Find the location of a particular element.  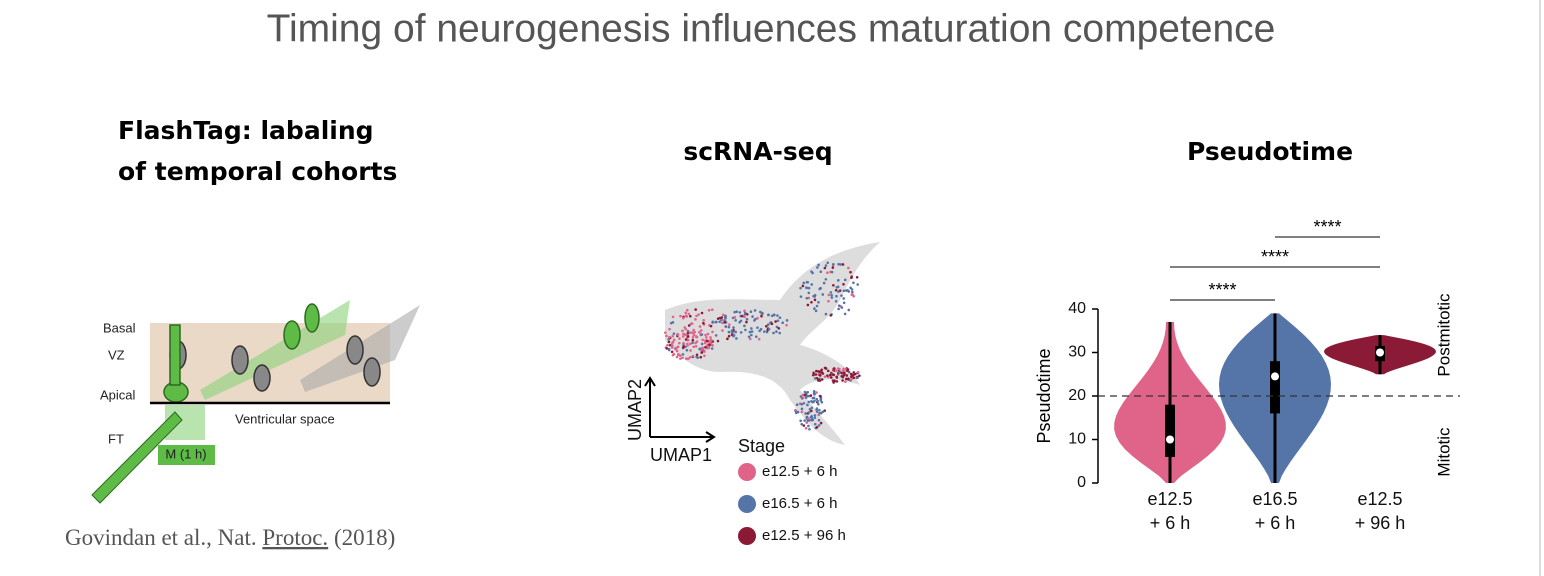

median is located at coordinates (1275, 376).